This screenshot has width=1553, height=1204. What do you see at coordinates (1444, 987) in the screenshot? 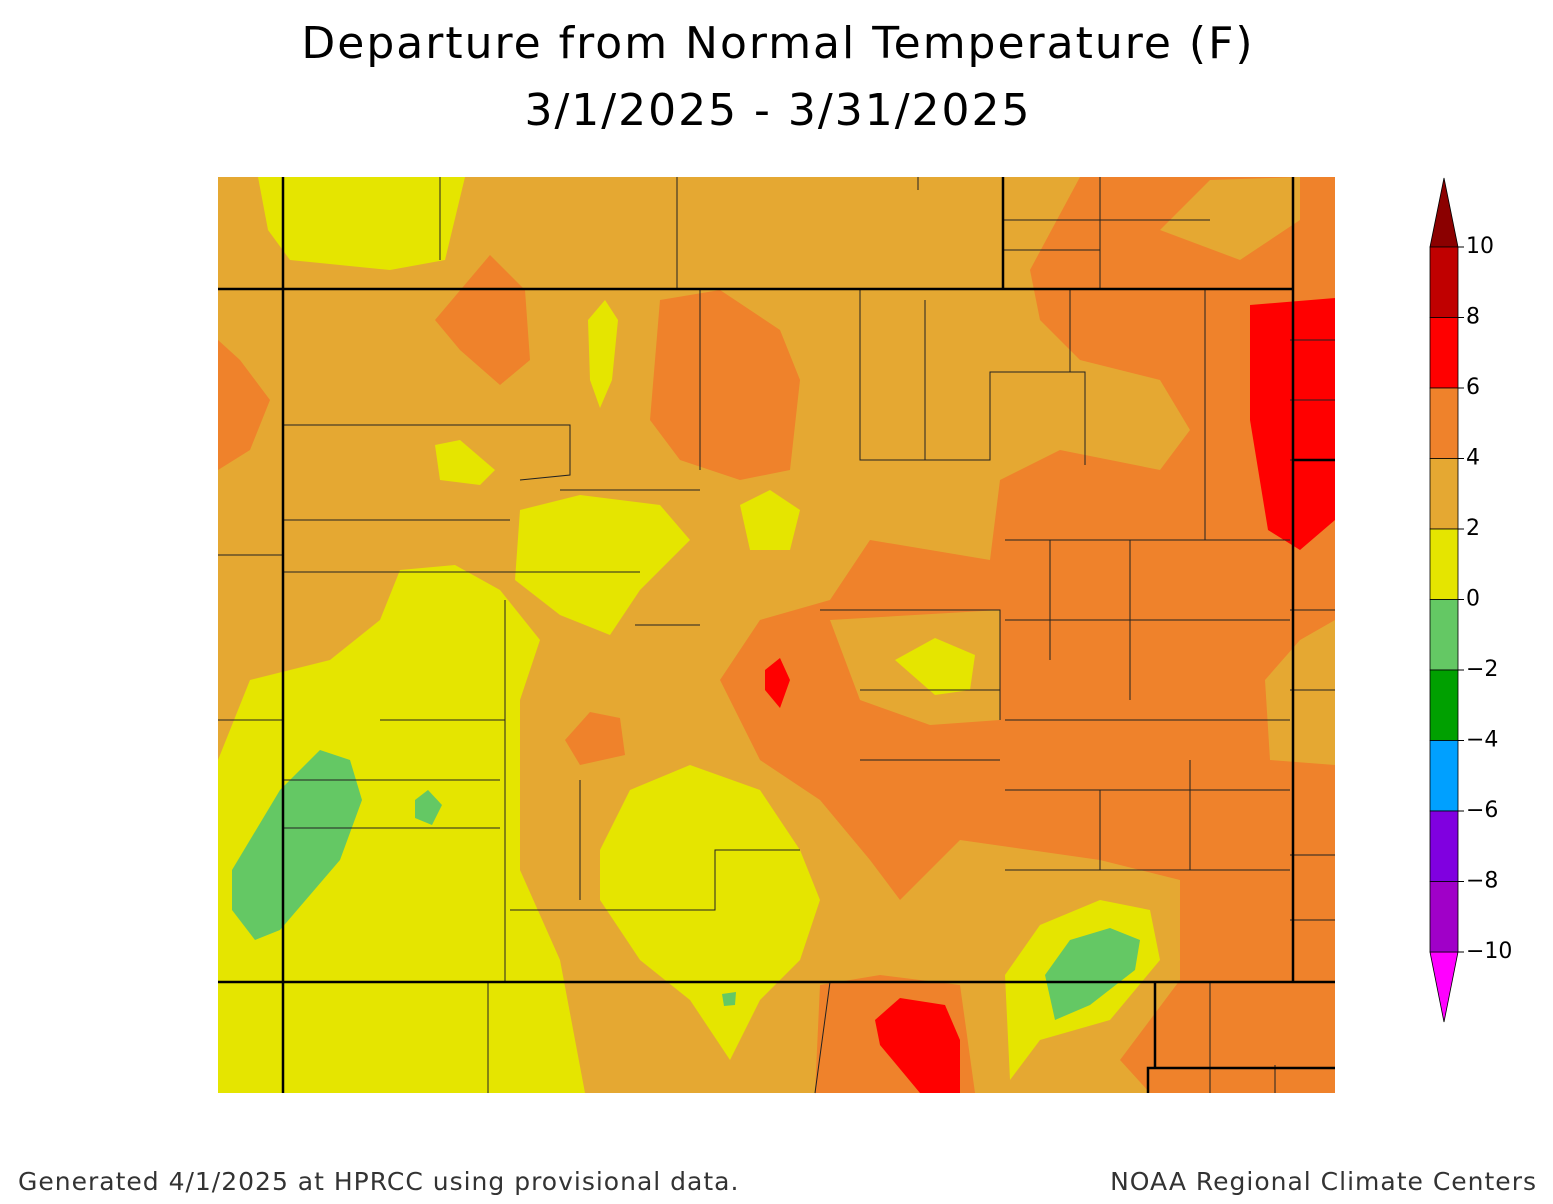
I see `colorbar-under` at bounding box center [1444, 987].